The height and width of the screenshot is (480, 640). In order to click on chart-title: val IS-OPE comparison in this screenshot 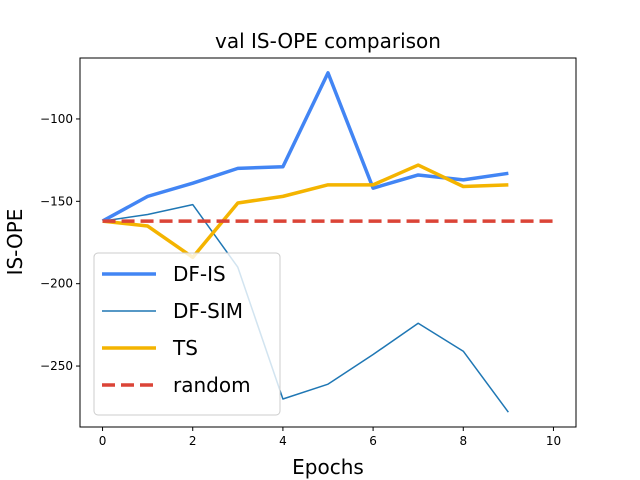, I will do `click(328, 41)`.